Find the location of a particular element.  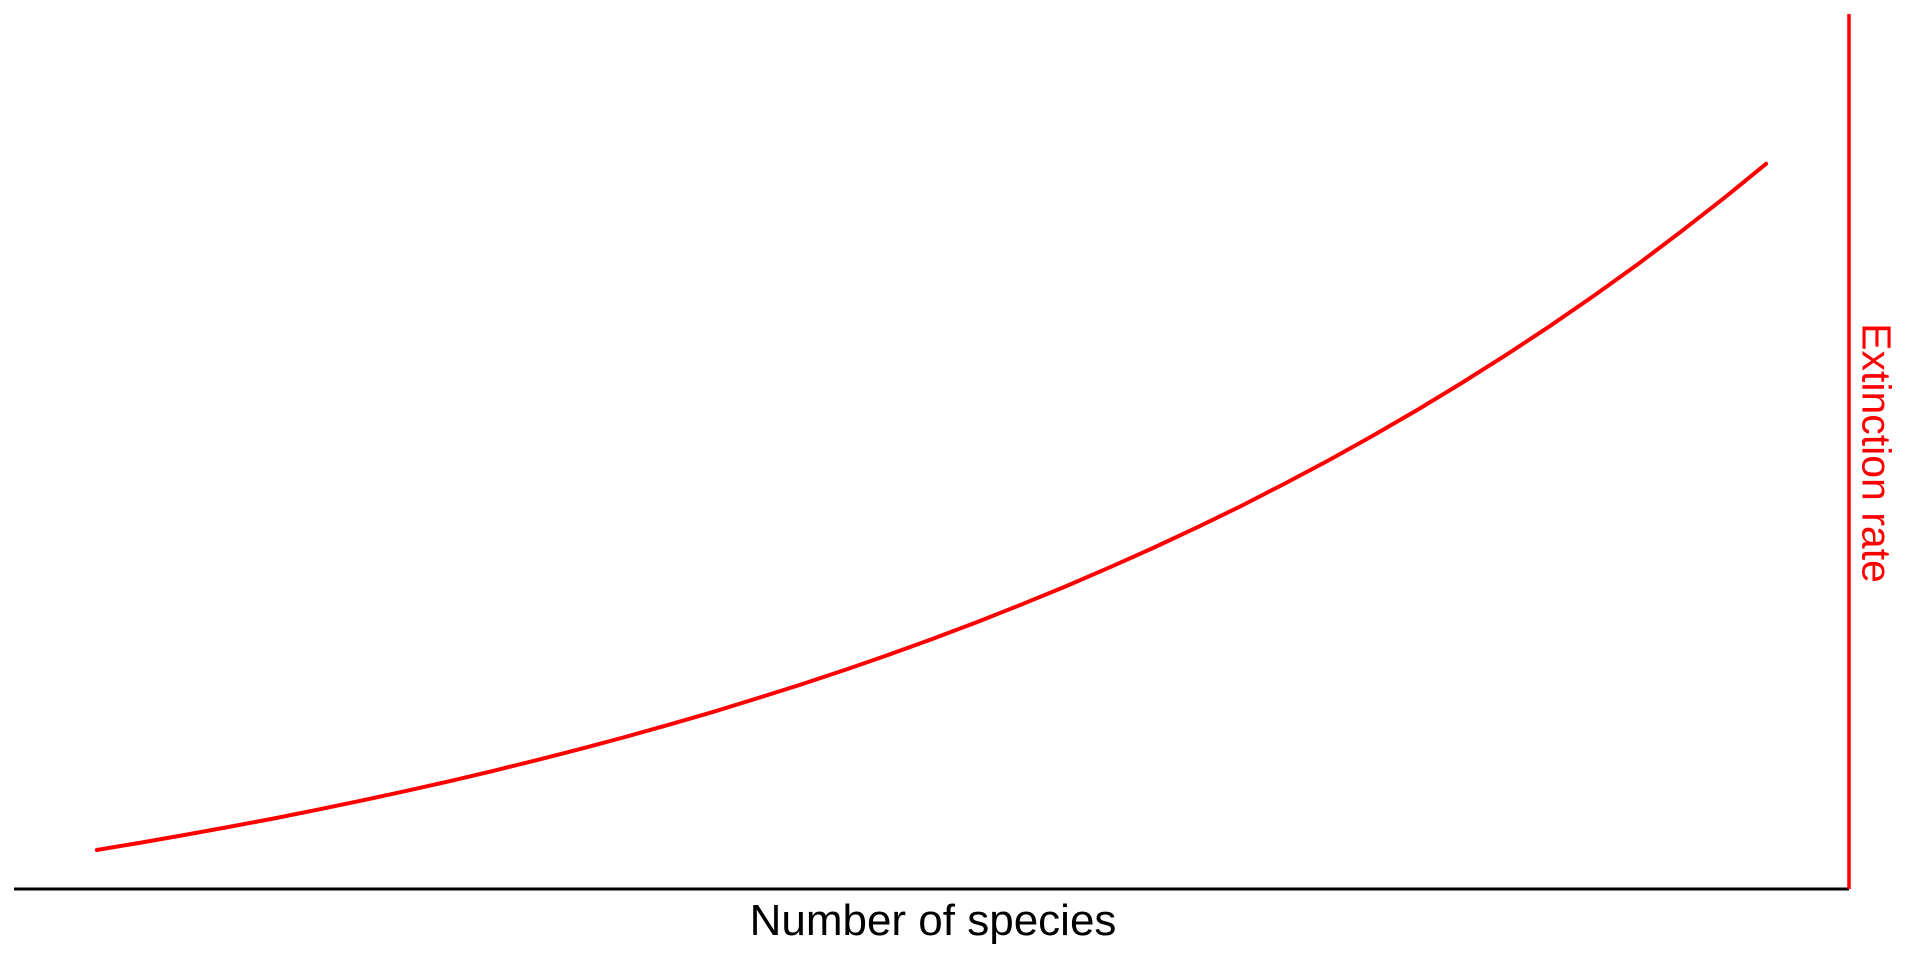

y-axis-label: Extinction rate is located at coordinates (1876, 453).